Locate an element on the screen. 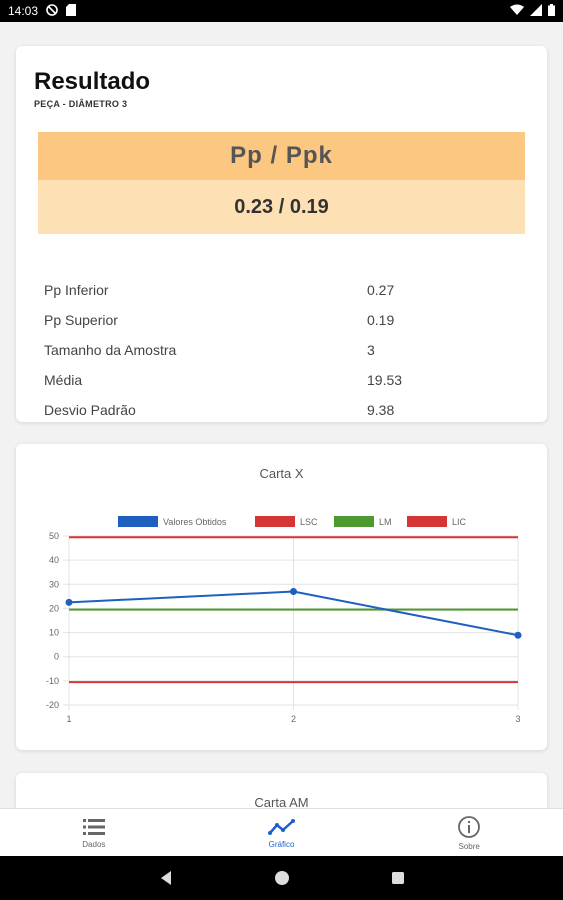  y-tick-label: 0 is located at coordinates (56, 657).